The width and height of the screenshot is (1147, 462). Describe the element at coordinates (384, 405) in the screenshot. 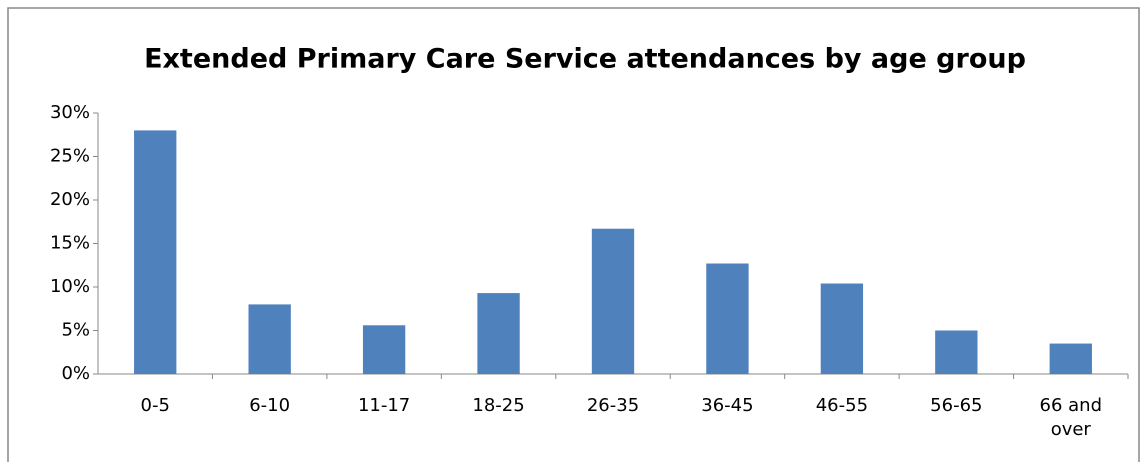

I see `x-tick-label: 11-17` at that location.